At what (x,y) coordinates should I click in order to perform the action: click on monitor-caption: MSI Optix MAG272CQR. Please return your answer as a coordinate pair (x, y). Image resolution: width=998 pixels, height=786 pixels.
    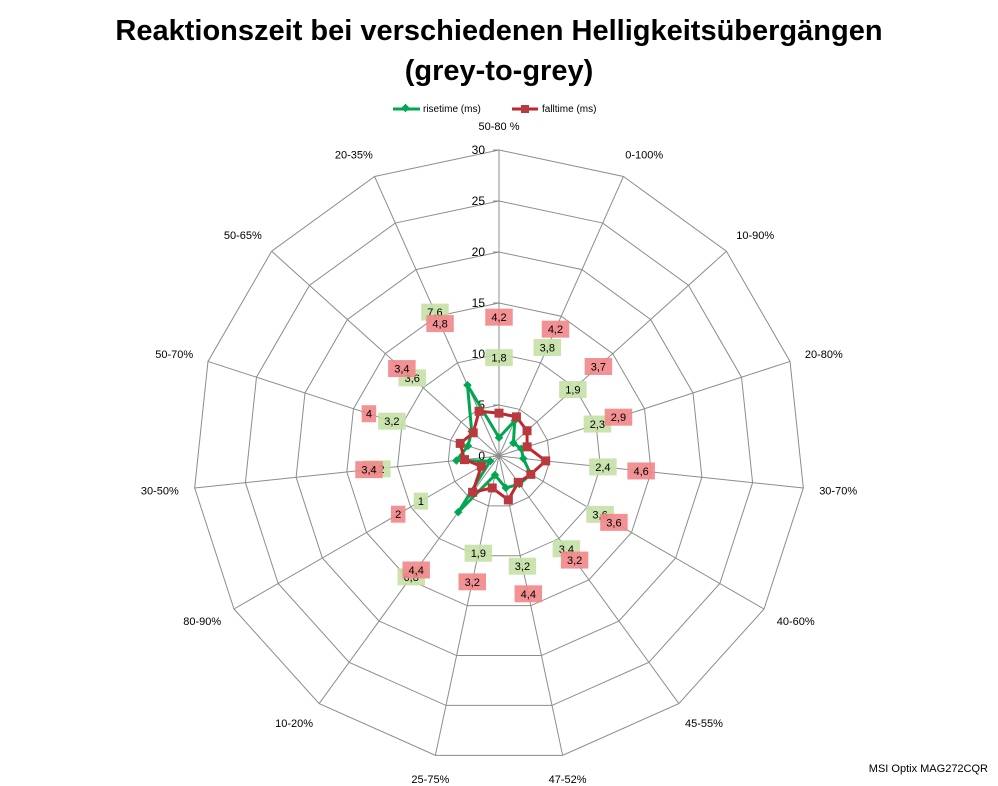
    Looking at the image, I should click on (928, 769).